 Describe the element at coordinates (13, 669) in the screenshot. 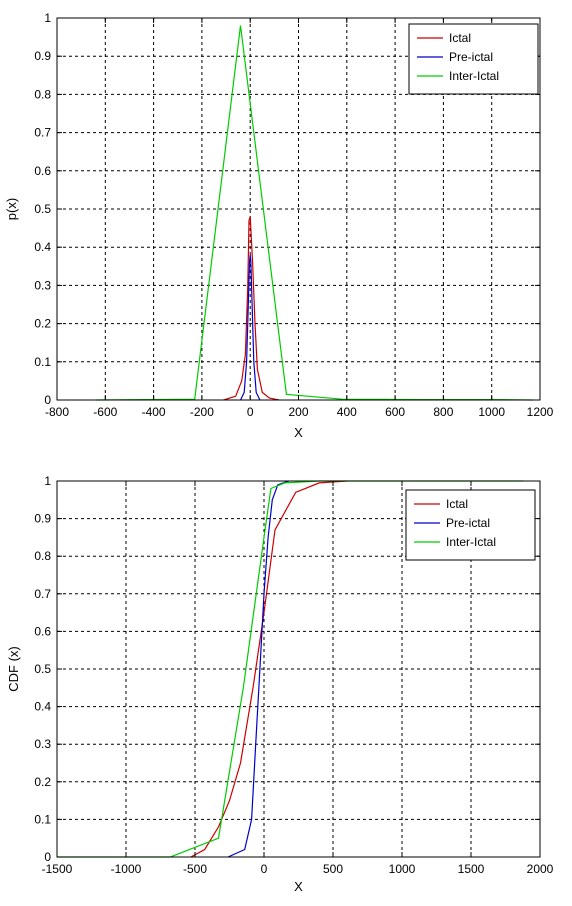

I see `y-axis-label: CDF (x)` at that location.